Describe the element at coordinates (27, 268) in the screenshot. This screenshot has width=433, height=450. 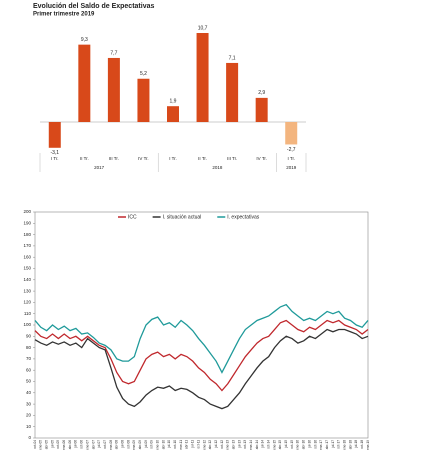
I see `y-tick-label: 150` at that location.